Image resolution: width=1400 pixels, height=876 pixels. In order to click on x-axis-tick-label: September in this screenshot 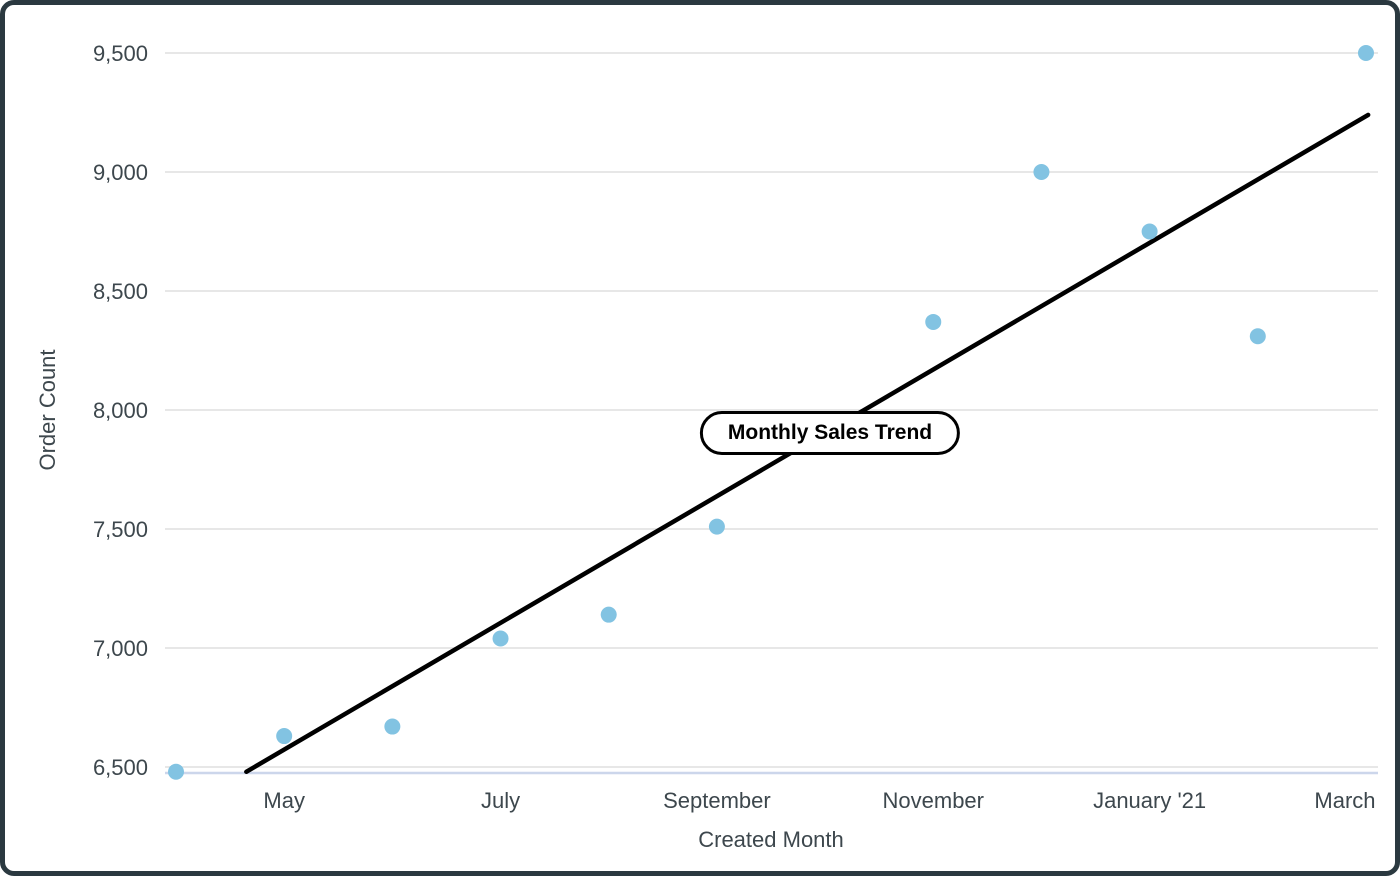, I will do `click(717, 800)`.